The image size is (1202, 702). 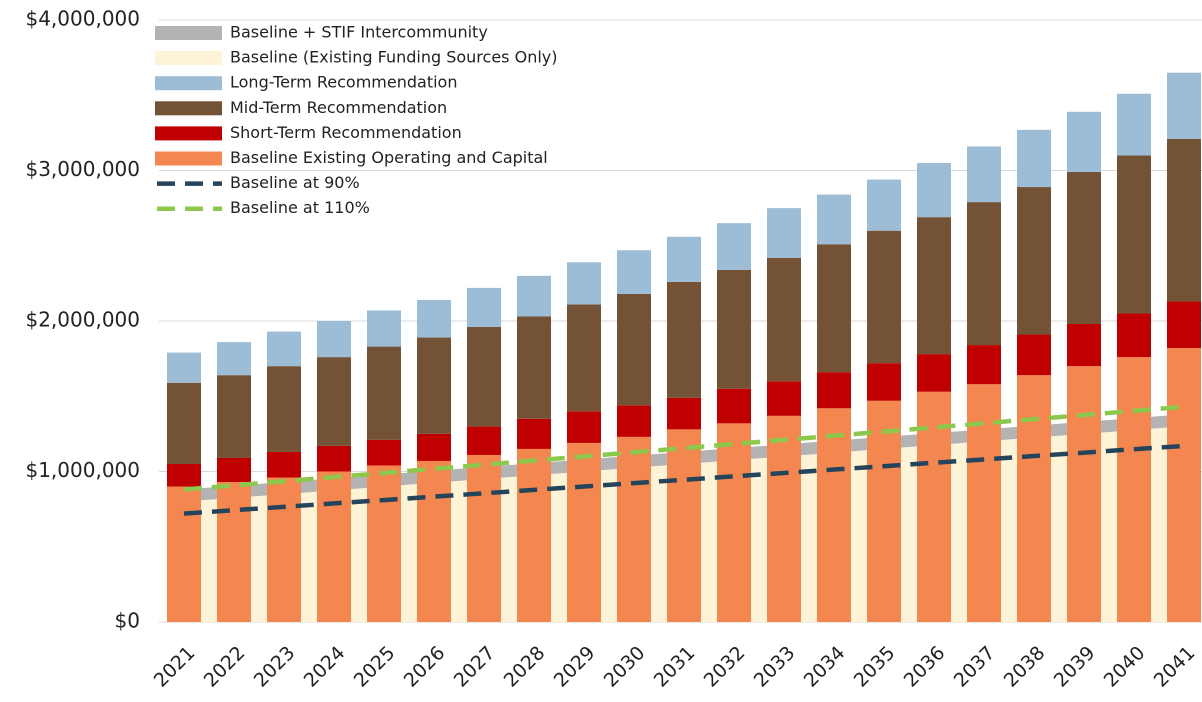 What do you see at coordinates (875, 667) in the screenshot?
I see `x-tick-label: 2035` at bounding box center [875, 667].